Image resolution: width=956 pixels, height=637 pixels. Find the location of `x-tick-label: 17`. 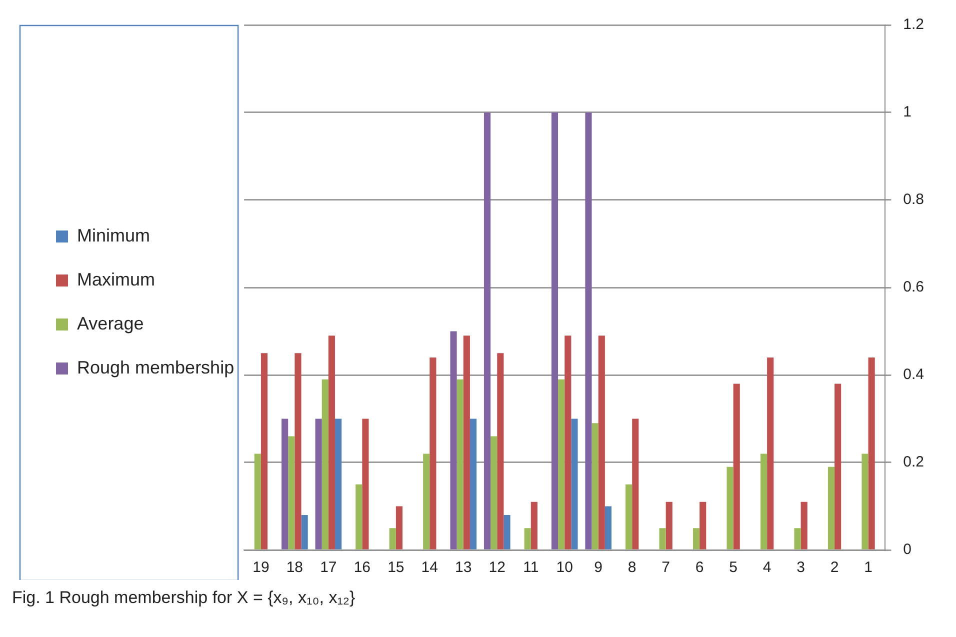

x-tick-label: 17 is located at coordinates (328, 567).